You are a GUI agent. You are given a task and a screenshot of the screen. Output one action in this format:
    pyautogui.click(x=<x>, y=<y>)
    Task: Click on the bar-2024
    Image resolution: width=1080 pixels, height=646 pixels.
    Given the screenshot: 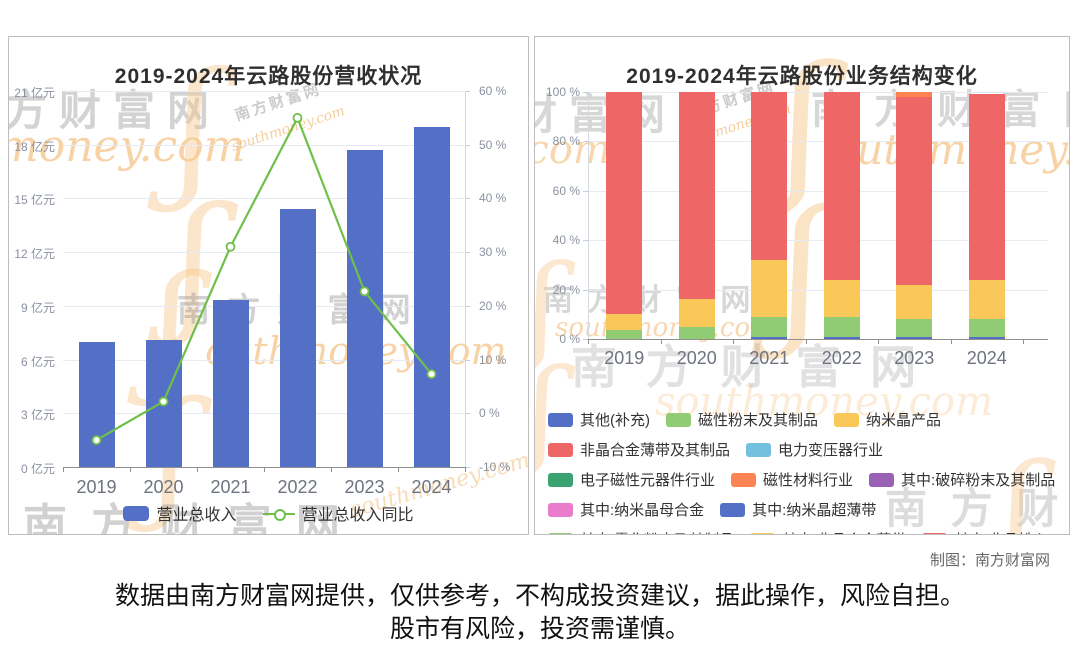 What is the action you would take?
    pyautogui.click(x=431, y=296)
    